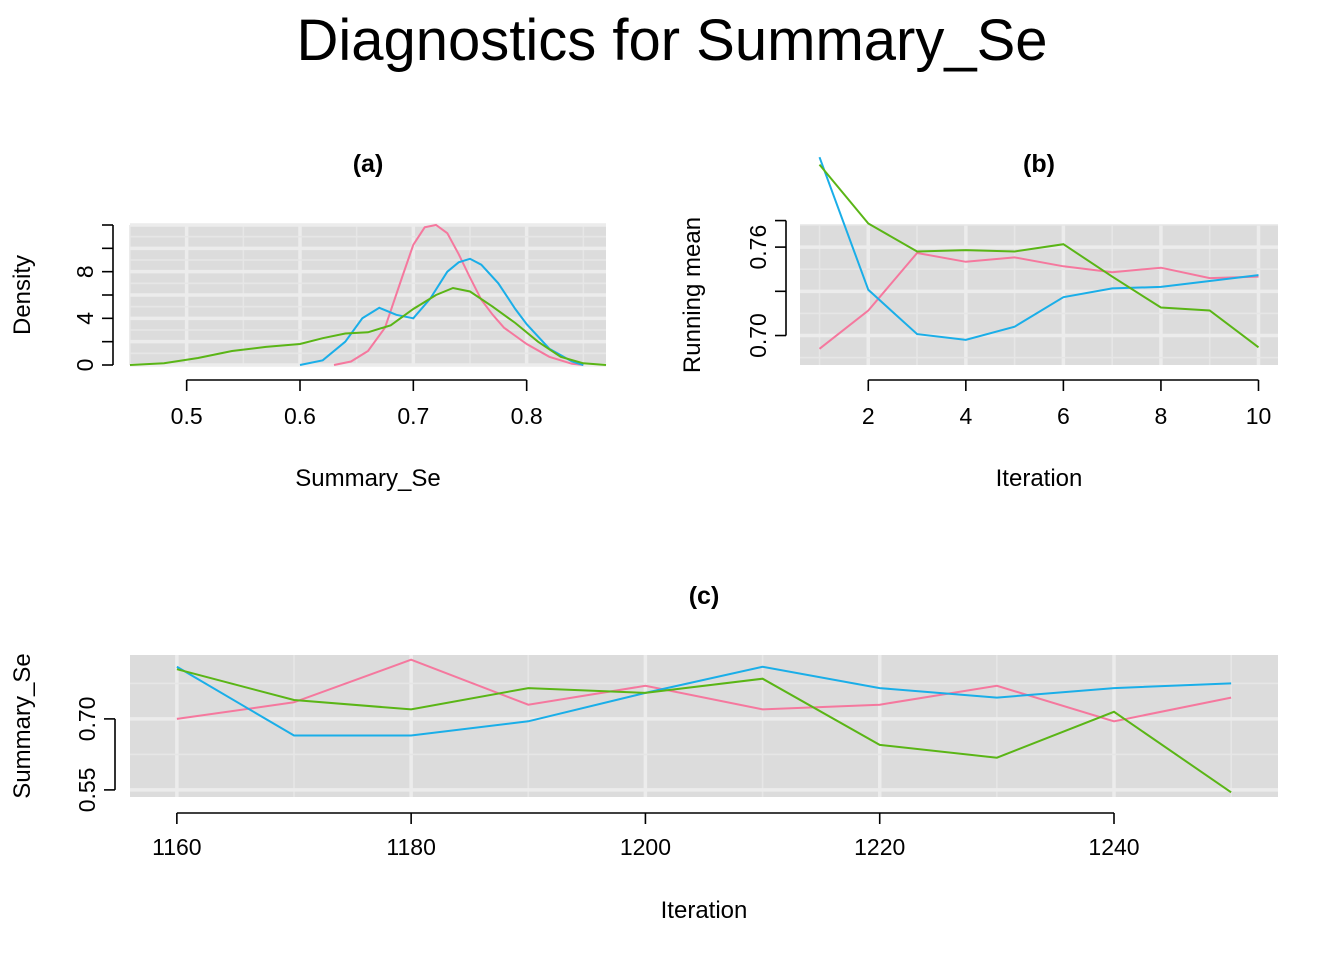 Image resolution: width=1344 pixels, height=960 pixels. I want to click on x-tick-label: 0.8, so click(527, 416).